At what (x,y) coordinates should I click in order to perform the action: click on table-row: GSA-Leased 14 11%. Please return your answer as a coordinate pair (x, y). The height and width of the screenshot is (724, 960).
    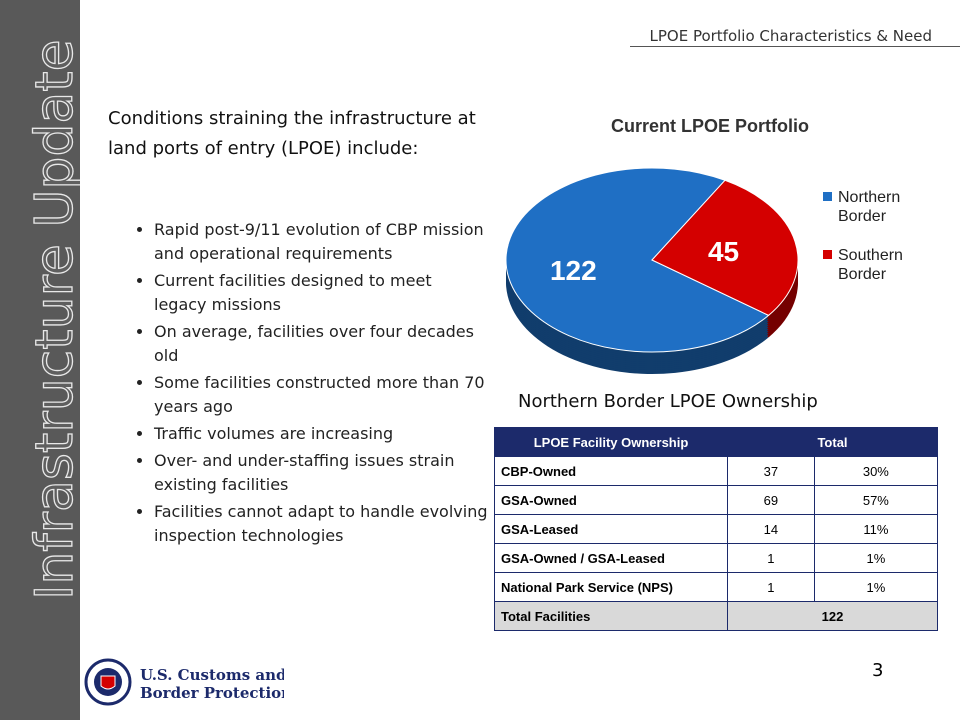
    Looking at the image, I should click on (716, 529).